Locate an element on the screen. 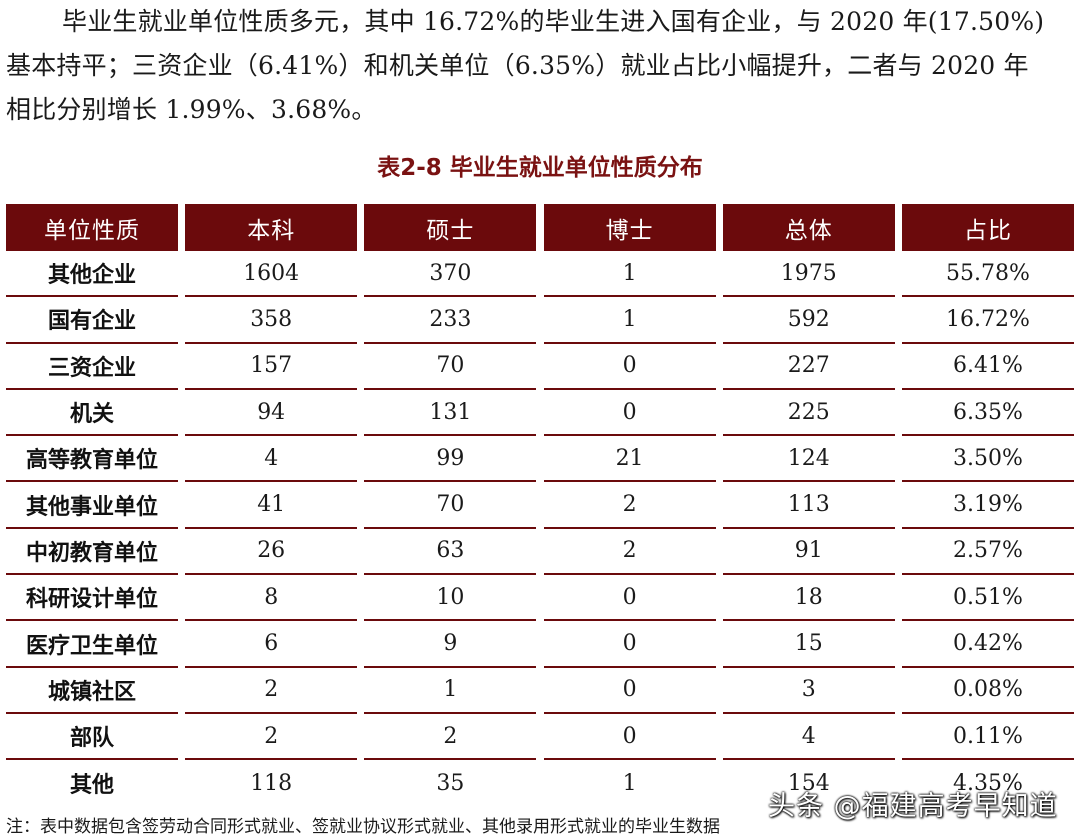 The height and width of the screenshot is (839, 1080). table-row: 其他 118 35 1 154 4.35% is located at coordinates (540, 783).